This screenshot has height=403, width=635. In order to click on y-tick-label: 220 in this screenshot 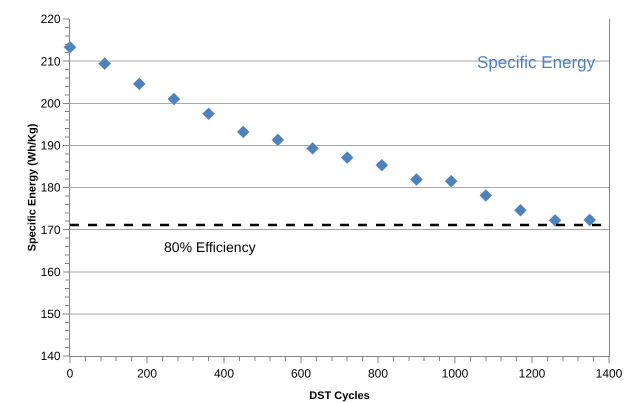, I will do `click(50, 19)`.